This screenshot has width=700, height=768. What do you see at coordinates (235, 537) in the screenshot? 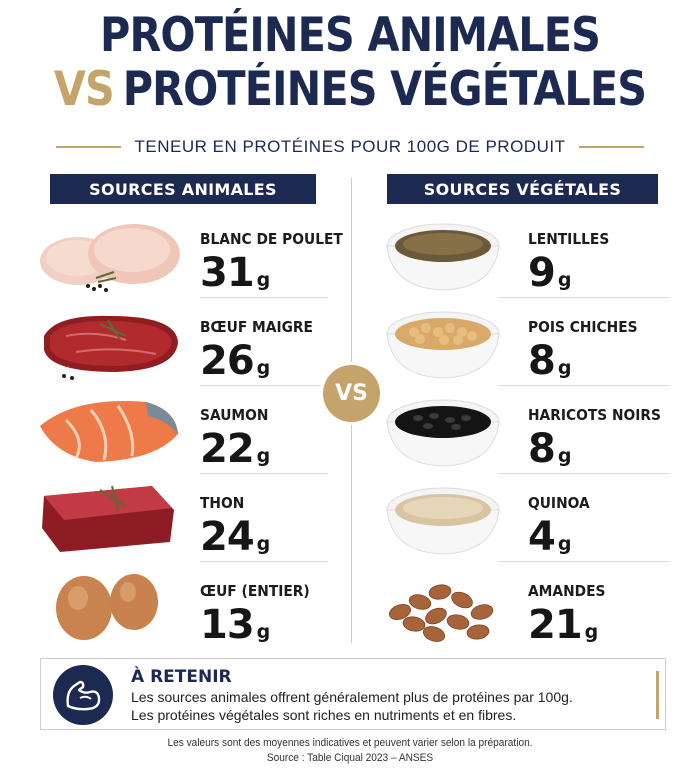
I see `item-value: 24 g` at bounding box center [235, 537].